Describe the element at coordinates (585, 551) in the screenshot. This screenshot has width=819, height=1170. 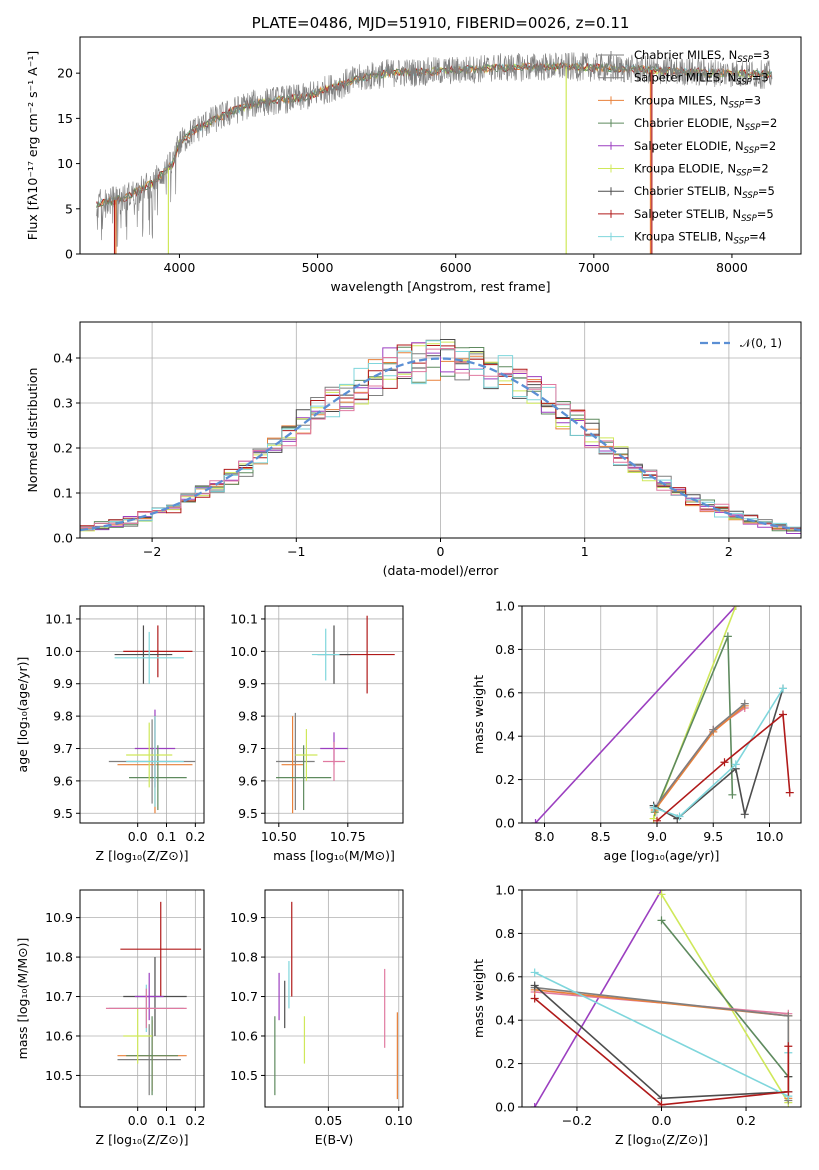
I see `x-tick-label: 1` at that location.